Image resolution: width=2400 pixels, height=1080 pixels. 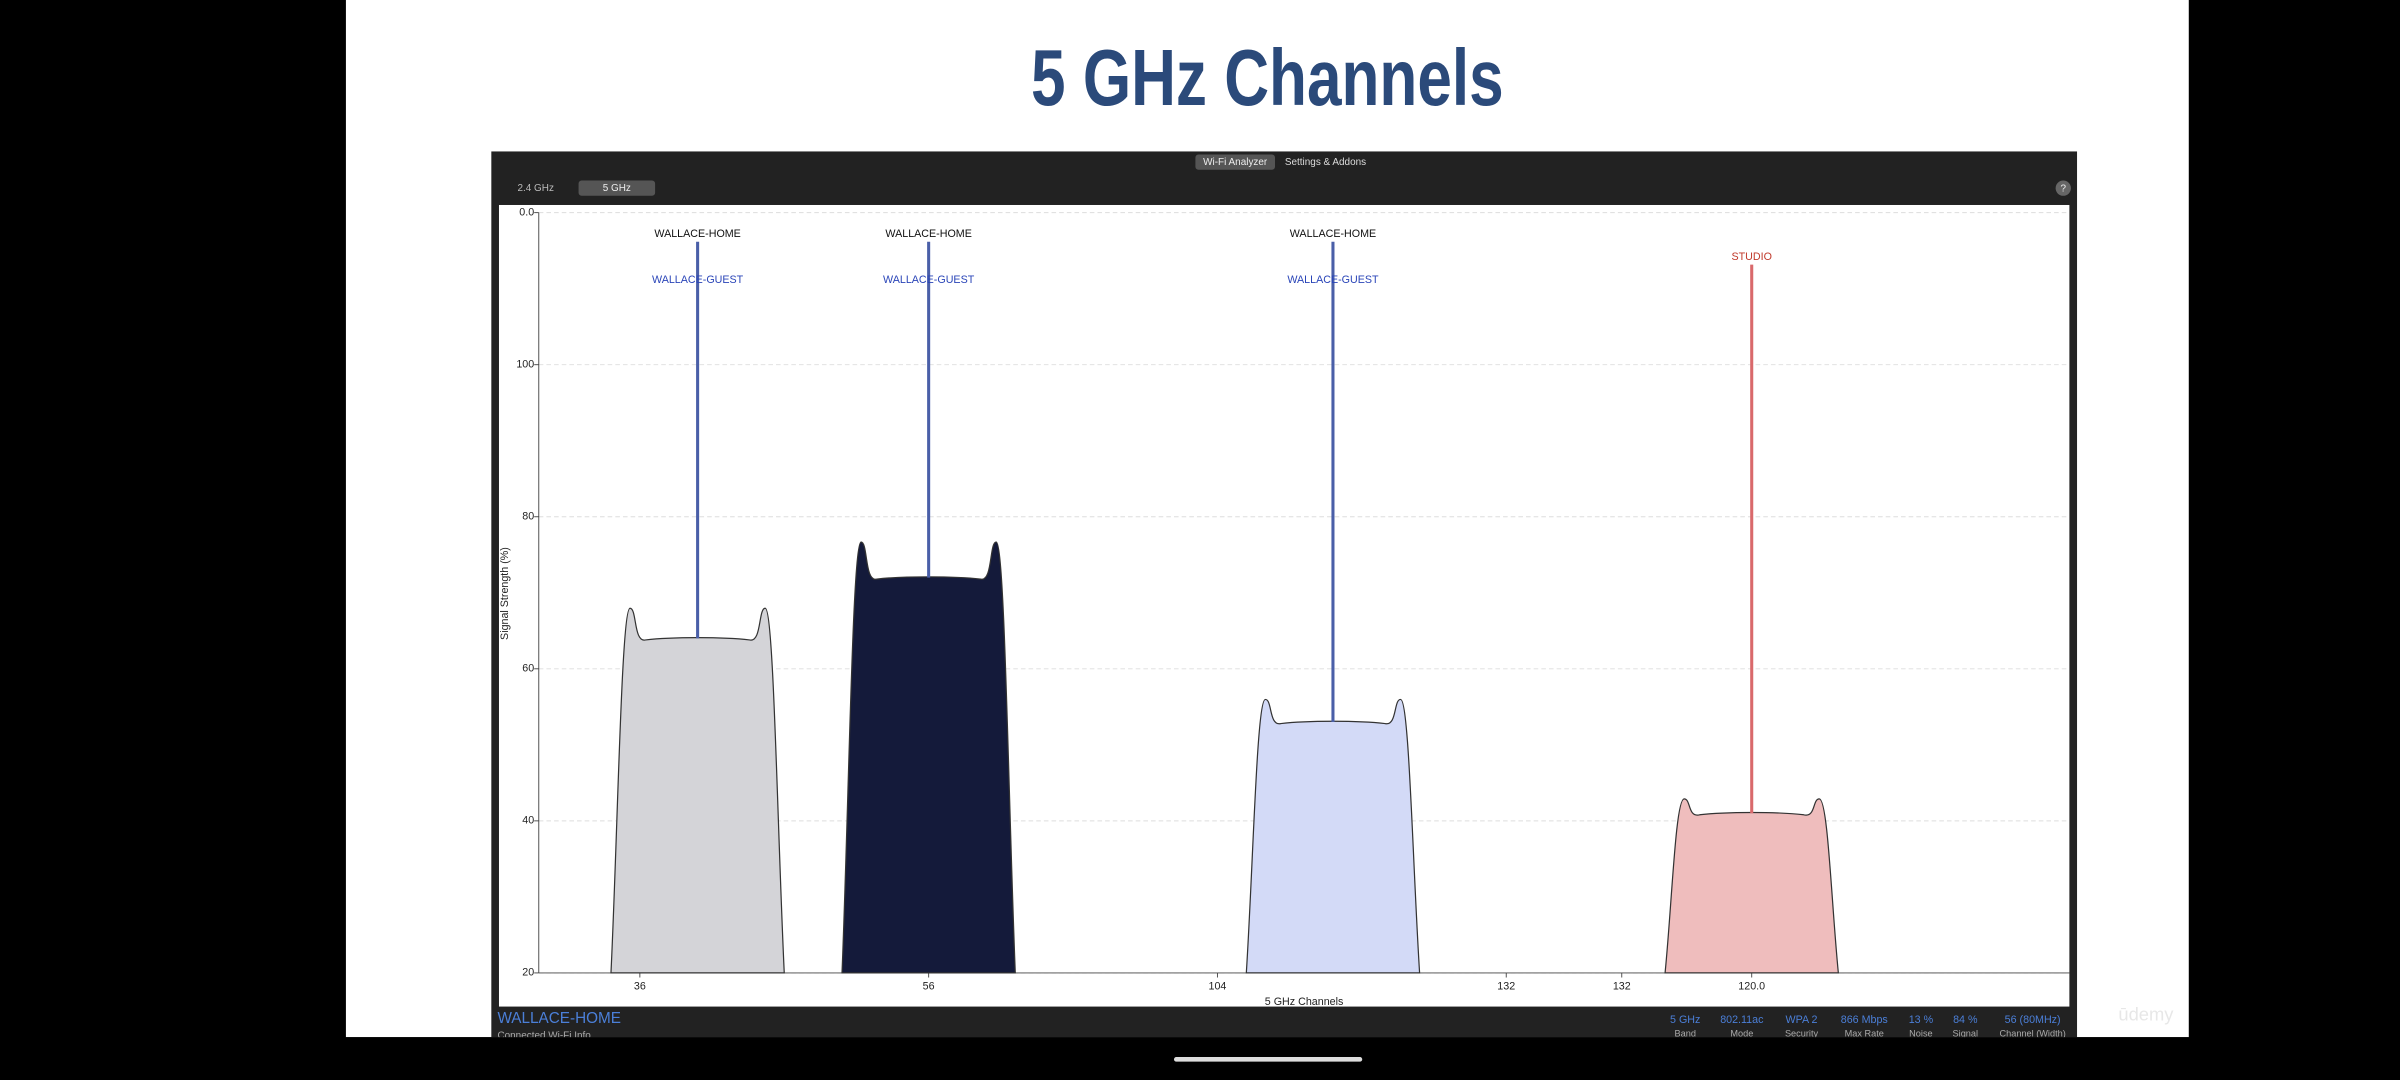 I want to click on y-tick-label: 100, so click(x=525, y=365).